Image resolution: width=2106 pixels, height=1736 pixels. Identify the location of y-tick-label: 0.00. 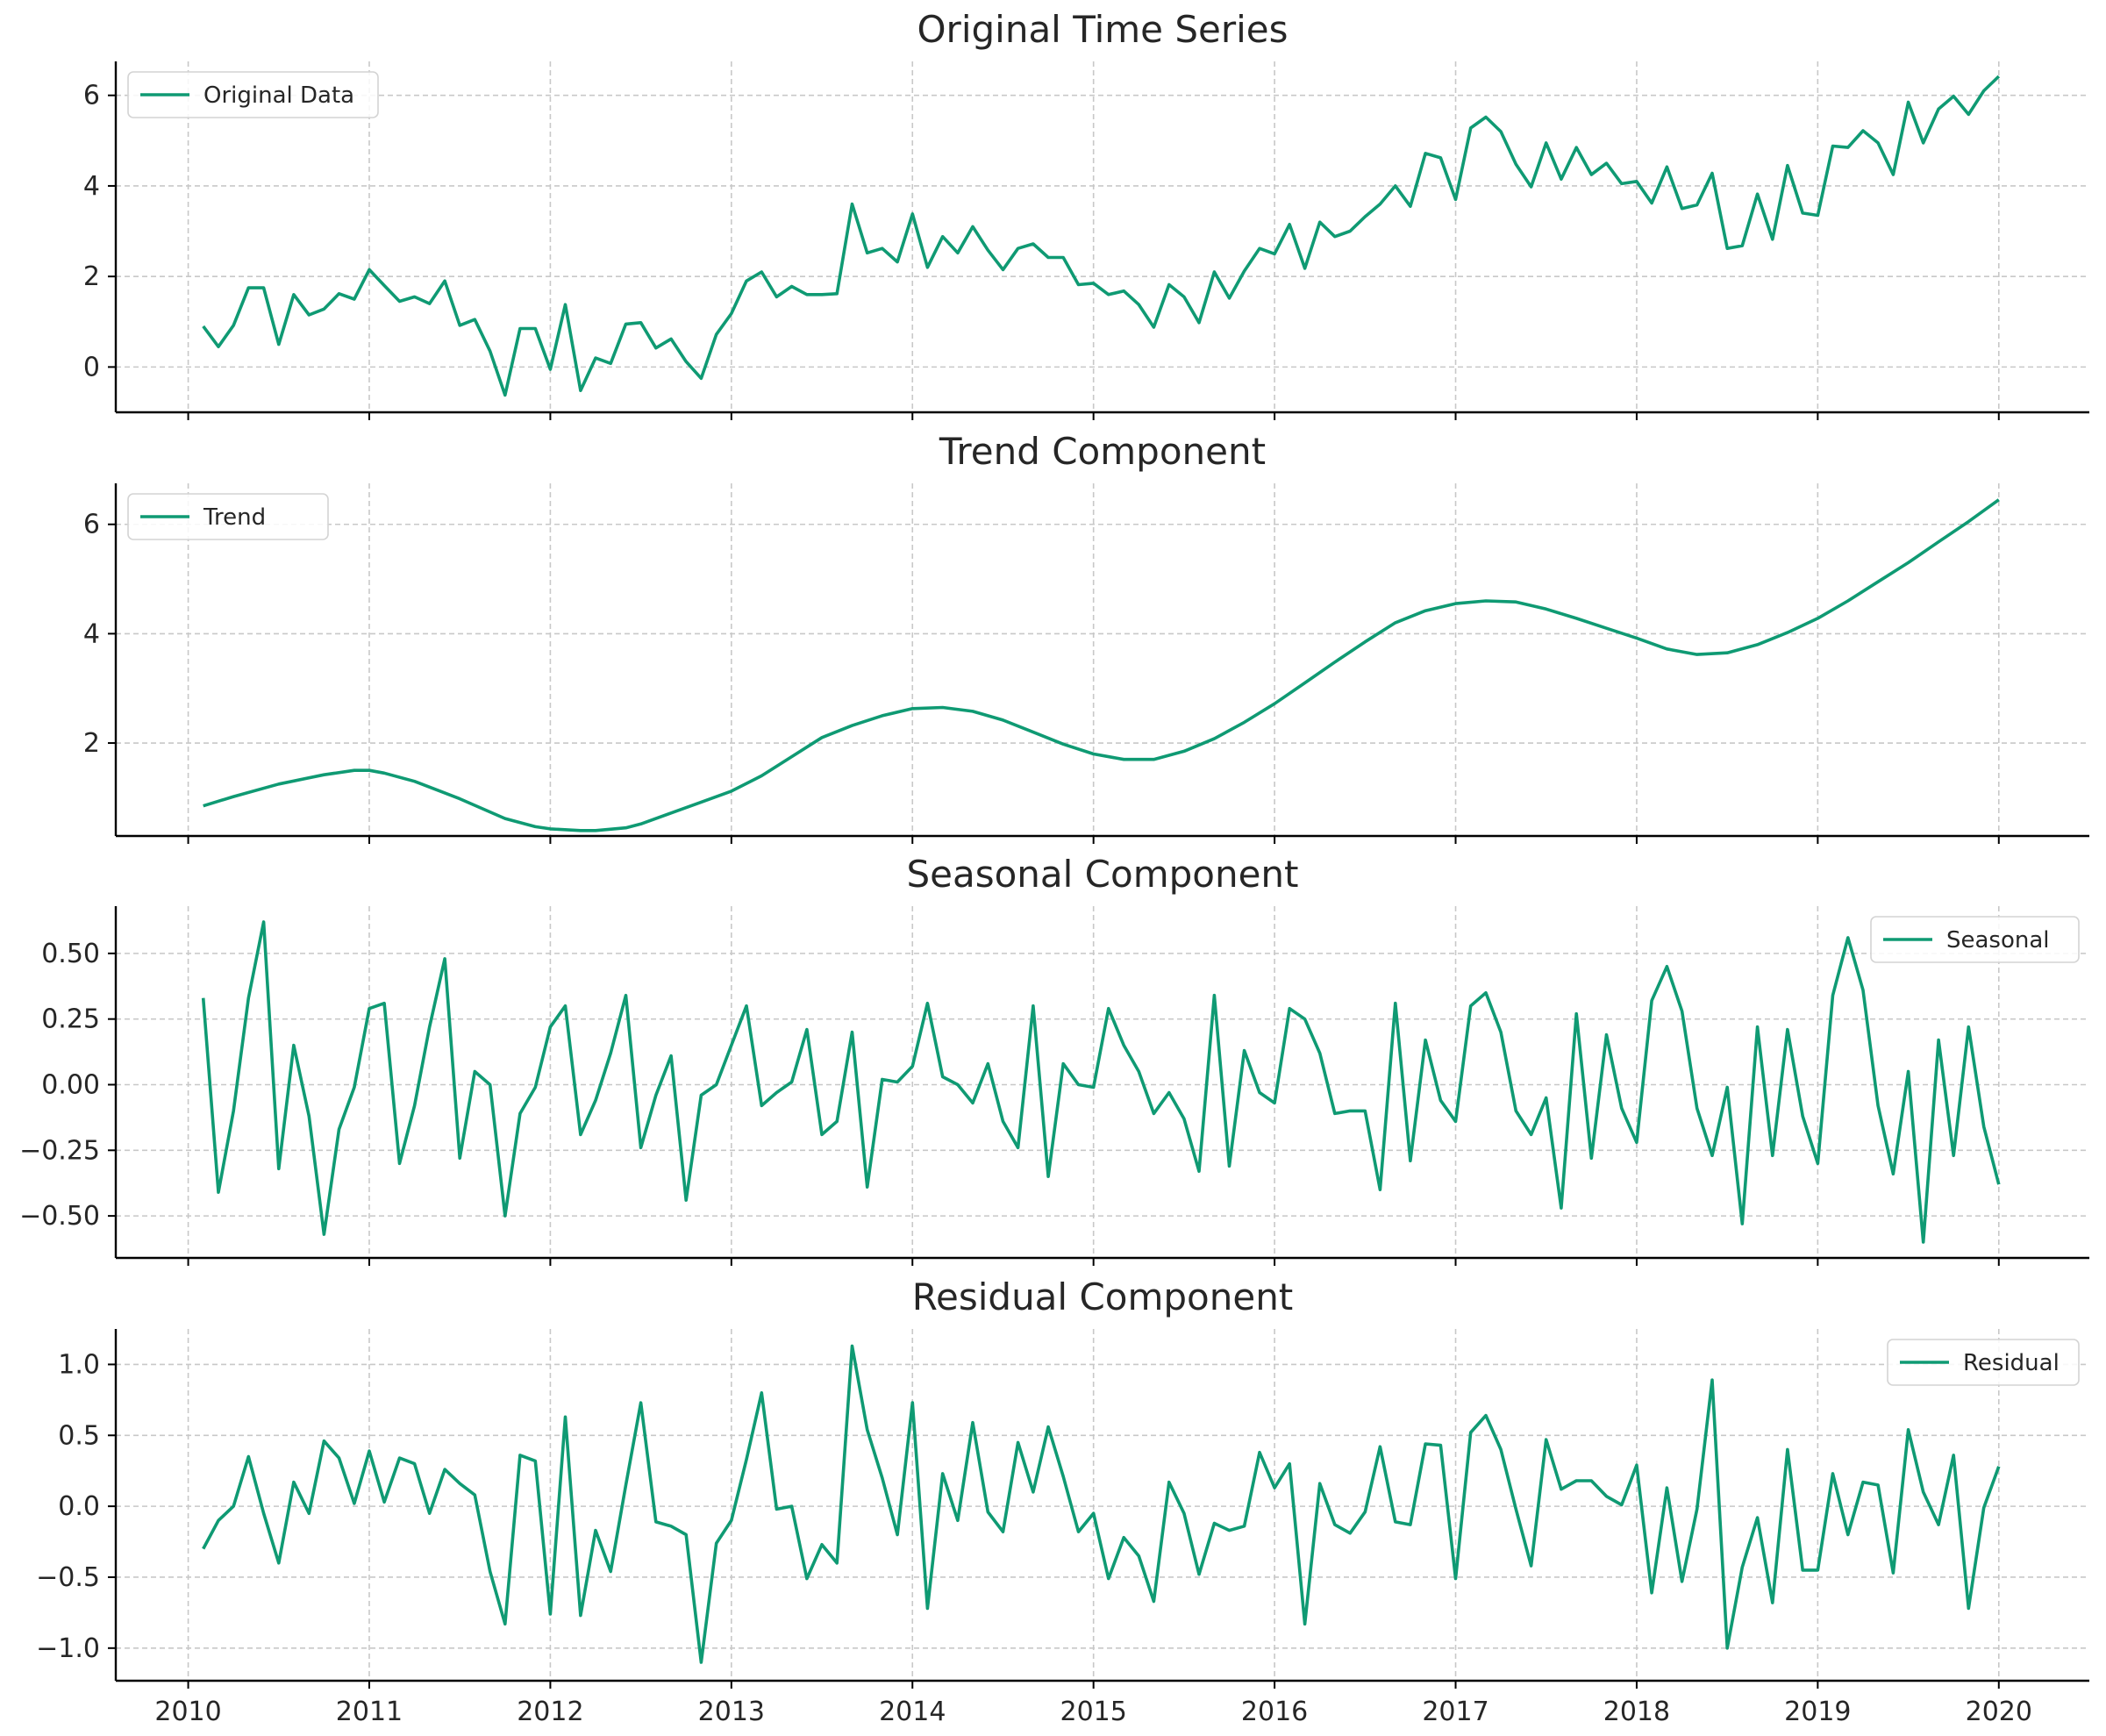
(70, 1084).